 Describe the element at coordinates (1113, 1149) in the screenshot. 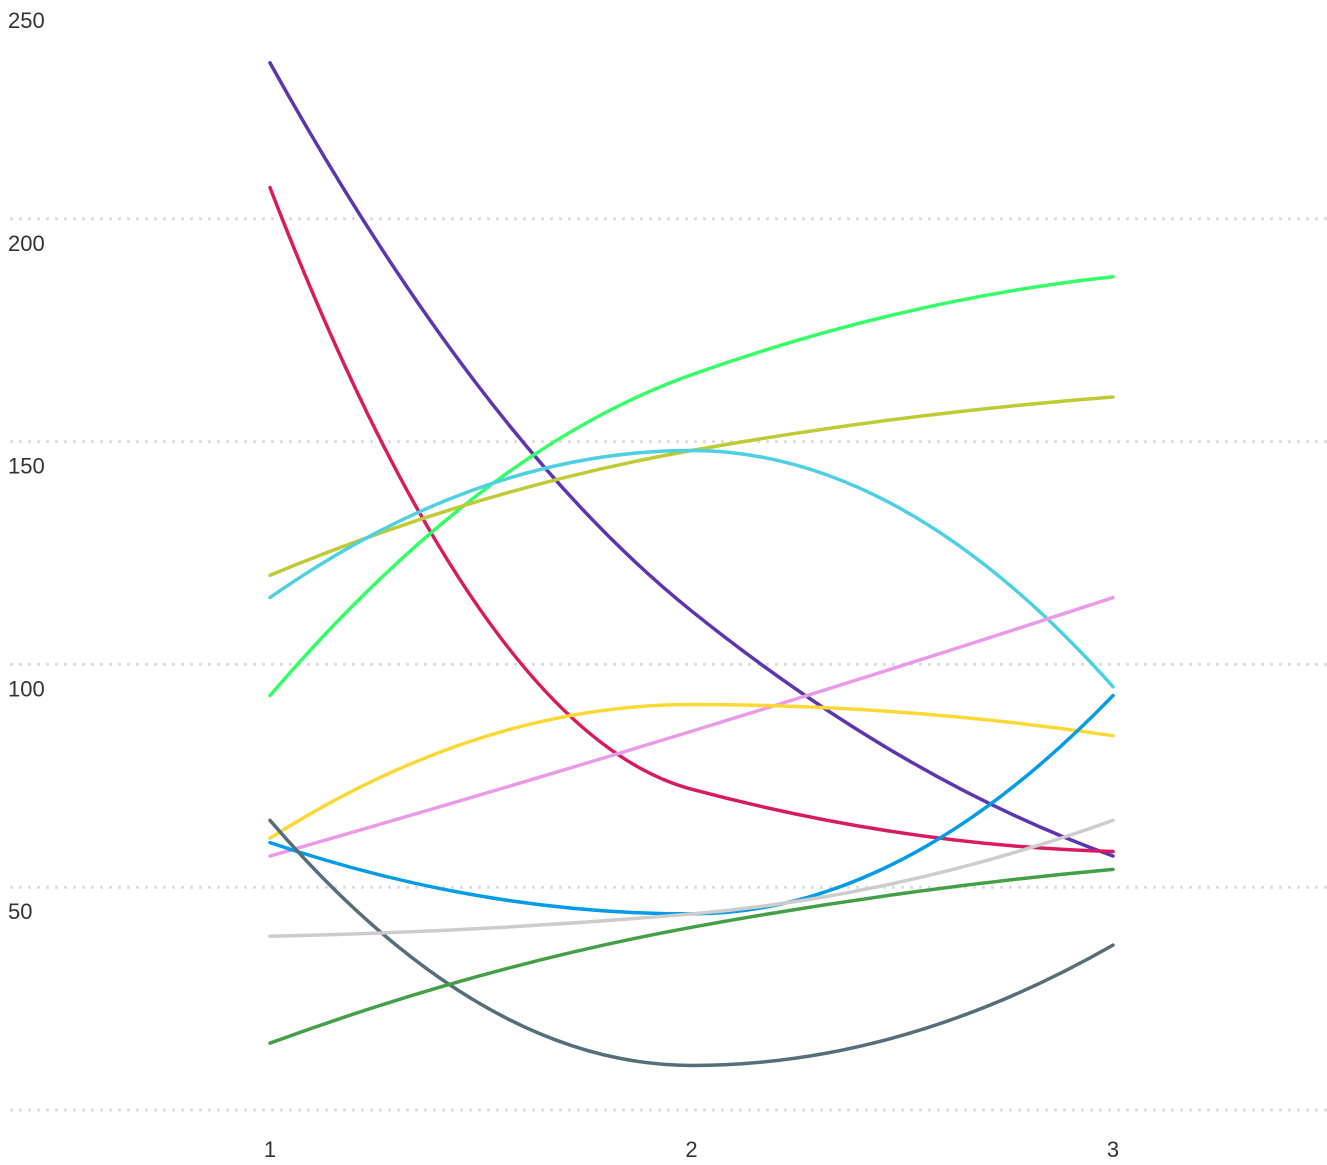

I see `x-tick-label: 3` at that location.